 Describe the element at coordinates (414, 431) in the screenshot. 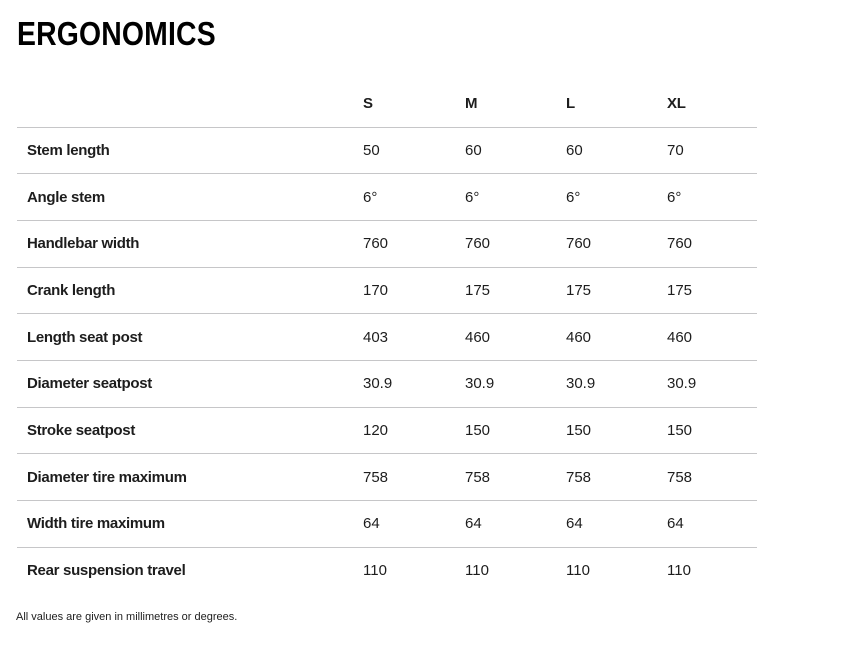

I see `cell-value: 120` at that location.